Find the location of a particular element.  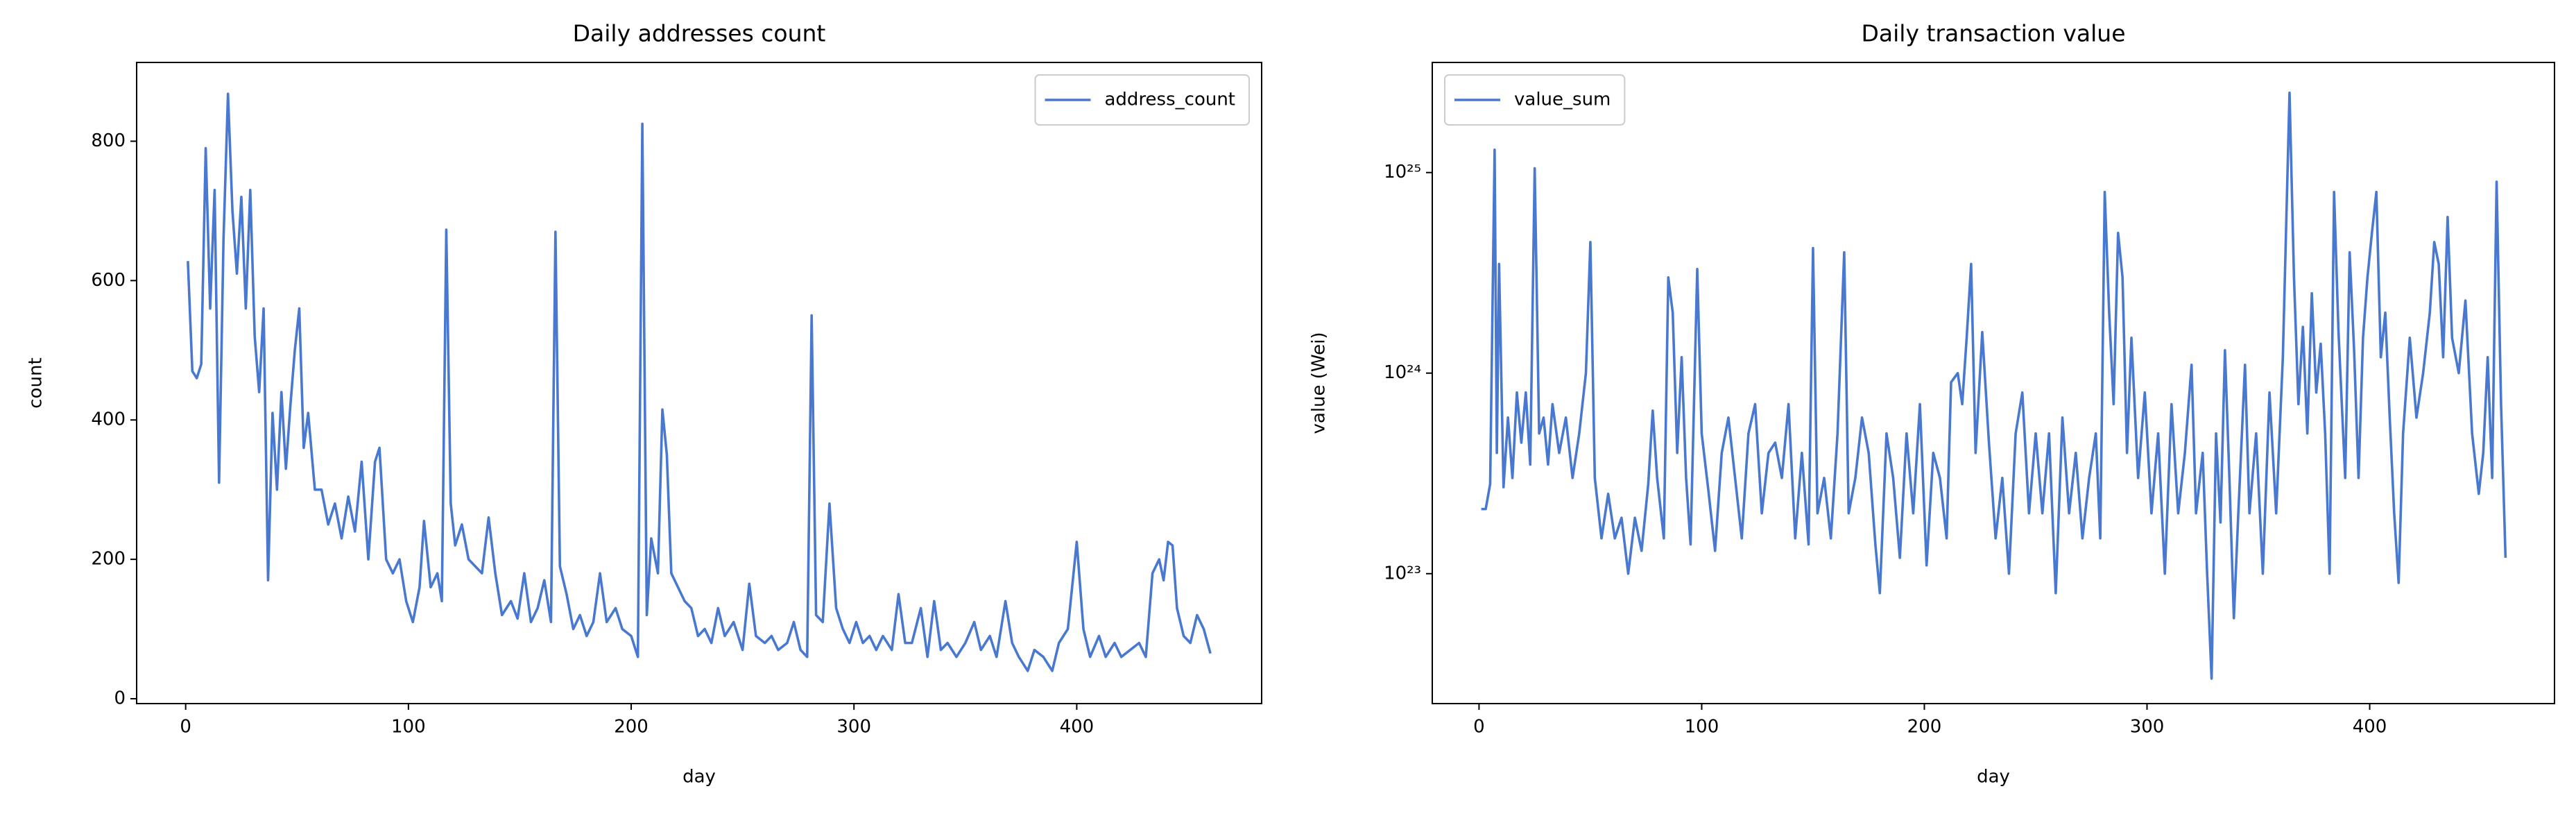

y-tick-label: 10²⁴ is located at coordinates (1402, 372).